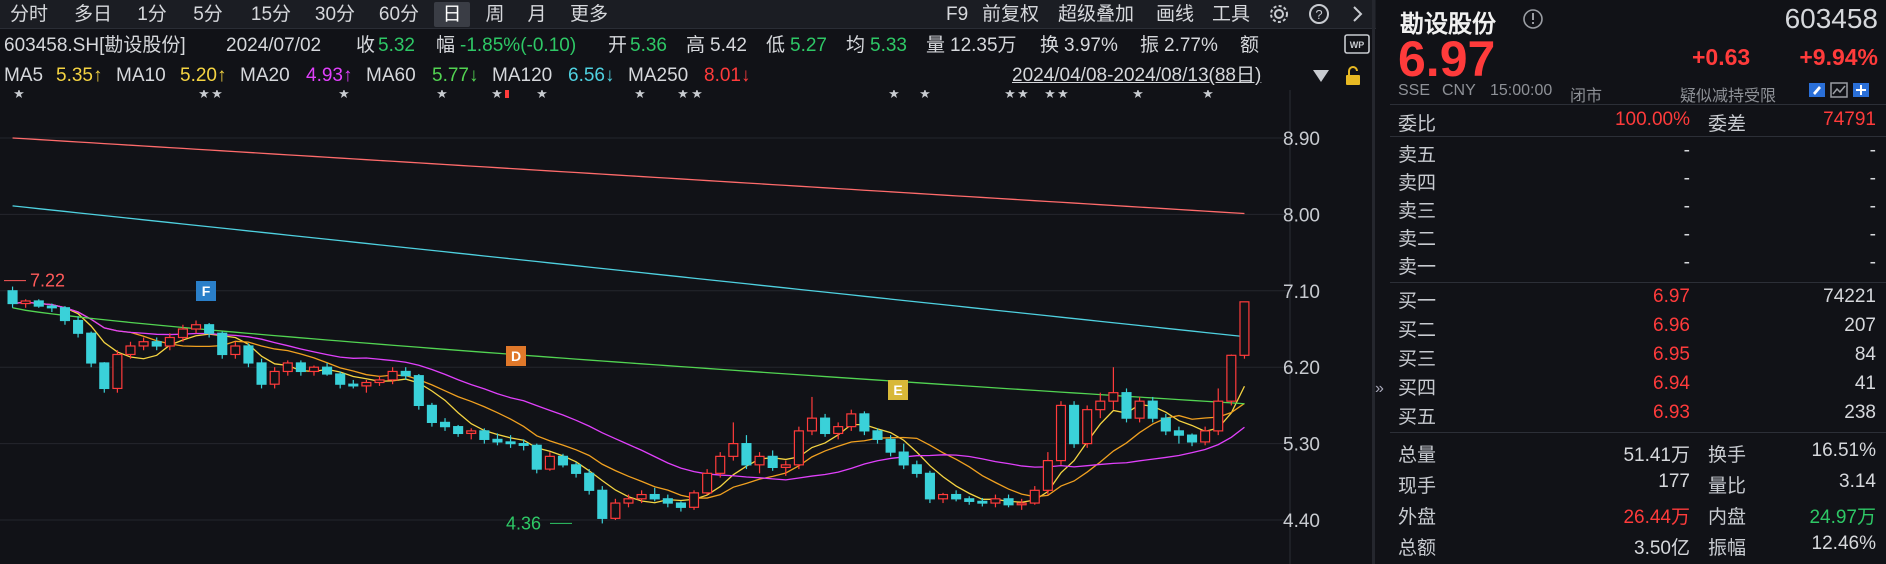 The width and height of the screenshot is (1886, 564). Describe the element at coordinates (1319, 14) in the screenshot. I see `help-icon: ?` at that location.